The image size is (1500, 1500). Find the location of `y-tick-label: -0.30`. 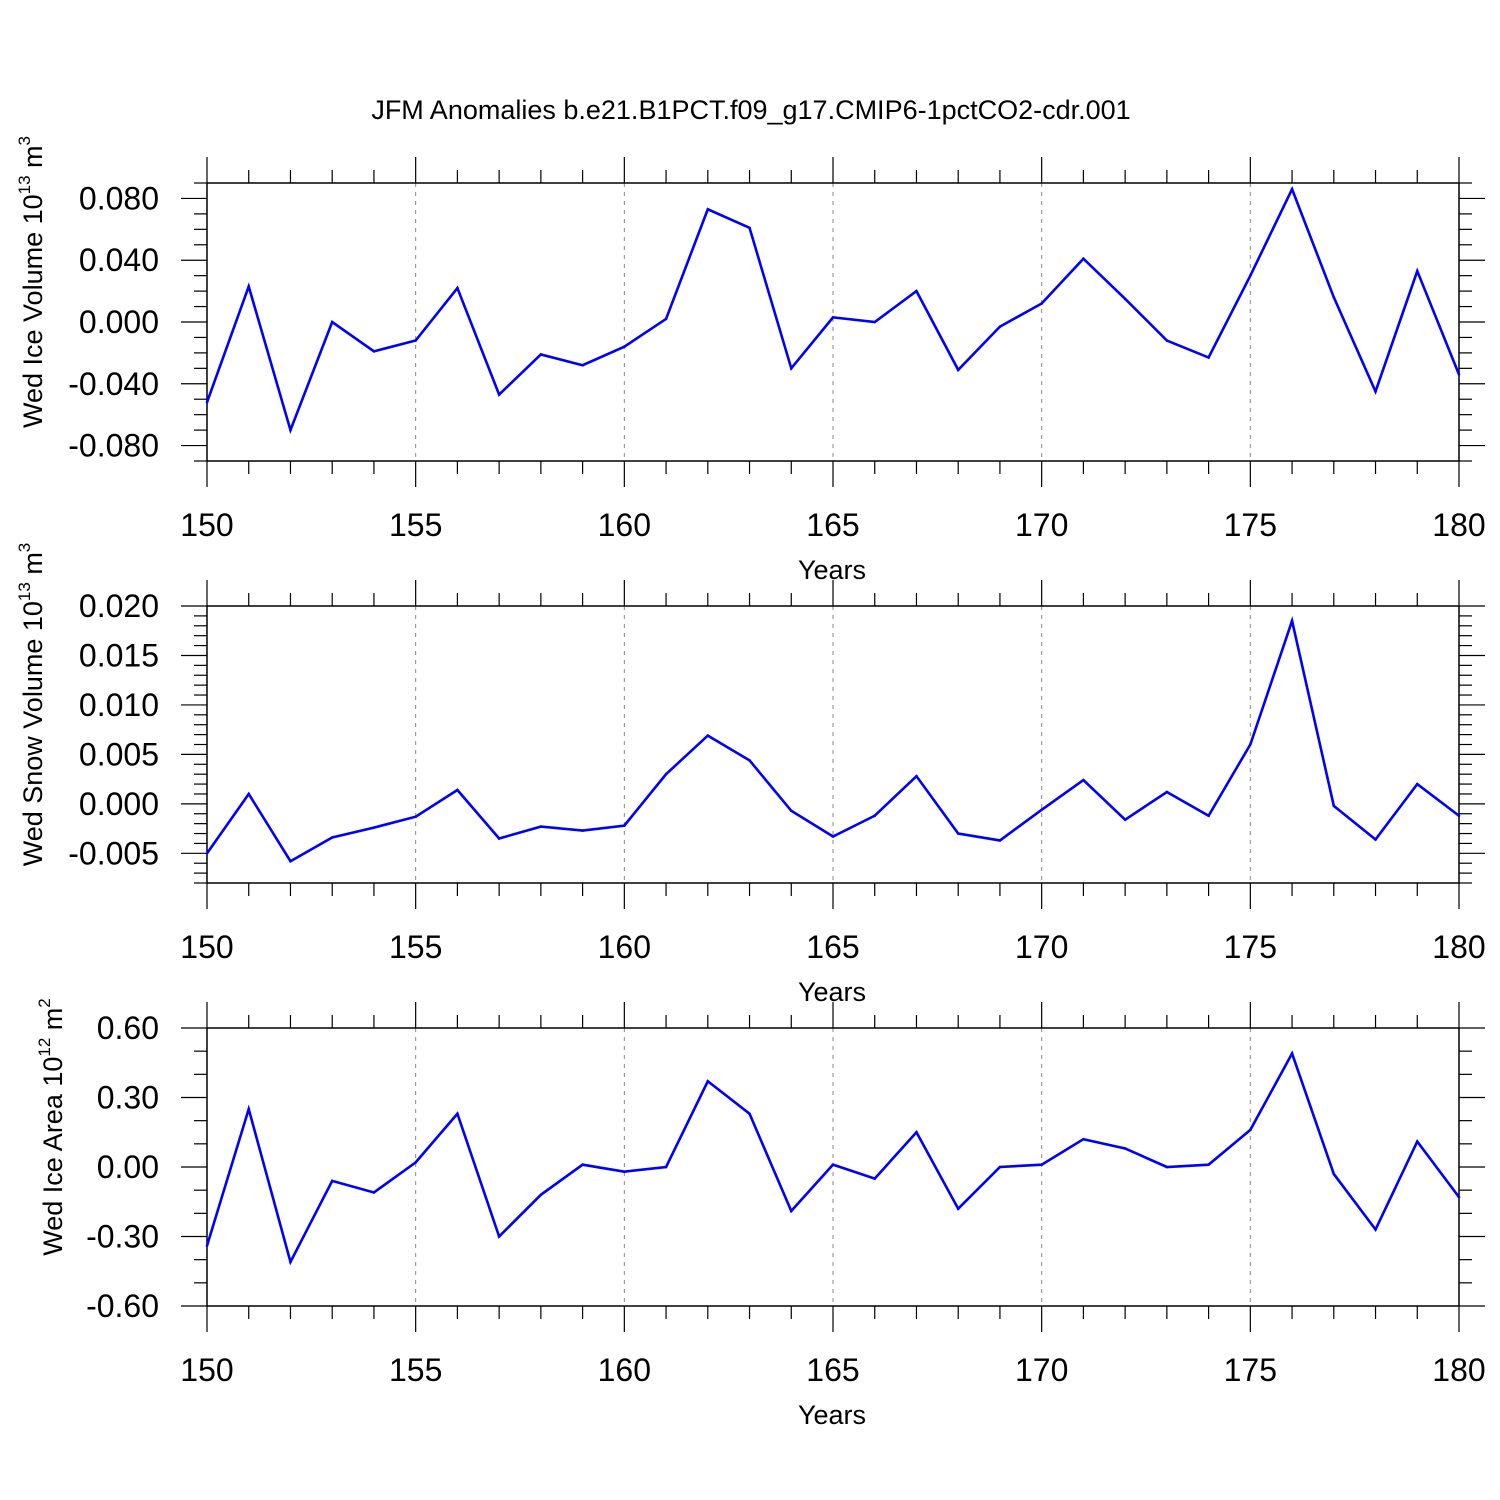

y-tick-label: -0.30 is located at coordinates (122, 1237).